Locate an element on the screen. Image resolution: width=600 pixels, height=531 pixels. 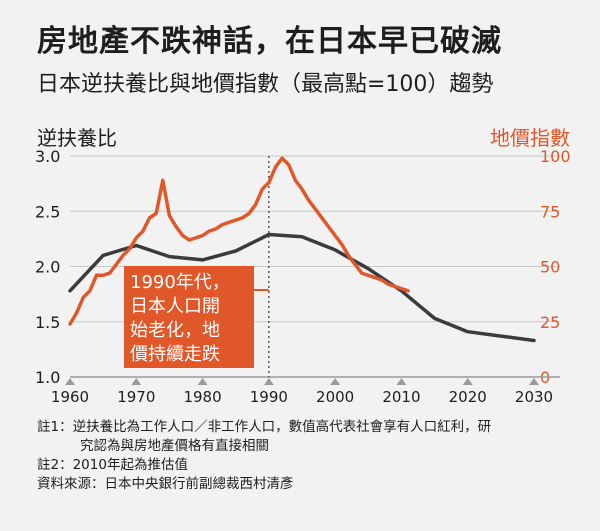
x-tick-label: 1990 is located at coordinates (269, 397).